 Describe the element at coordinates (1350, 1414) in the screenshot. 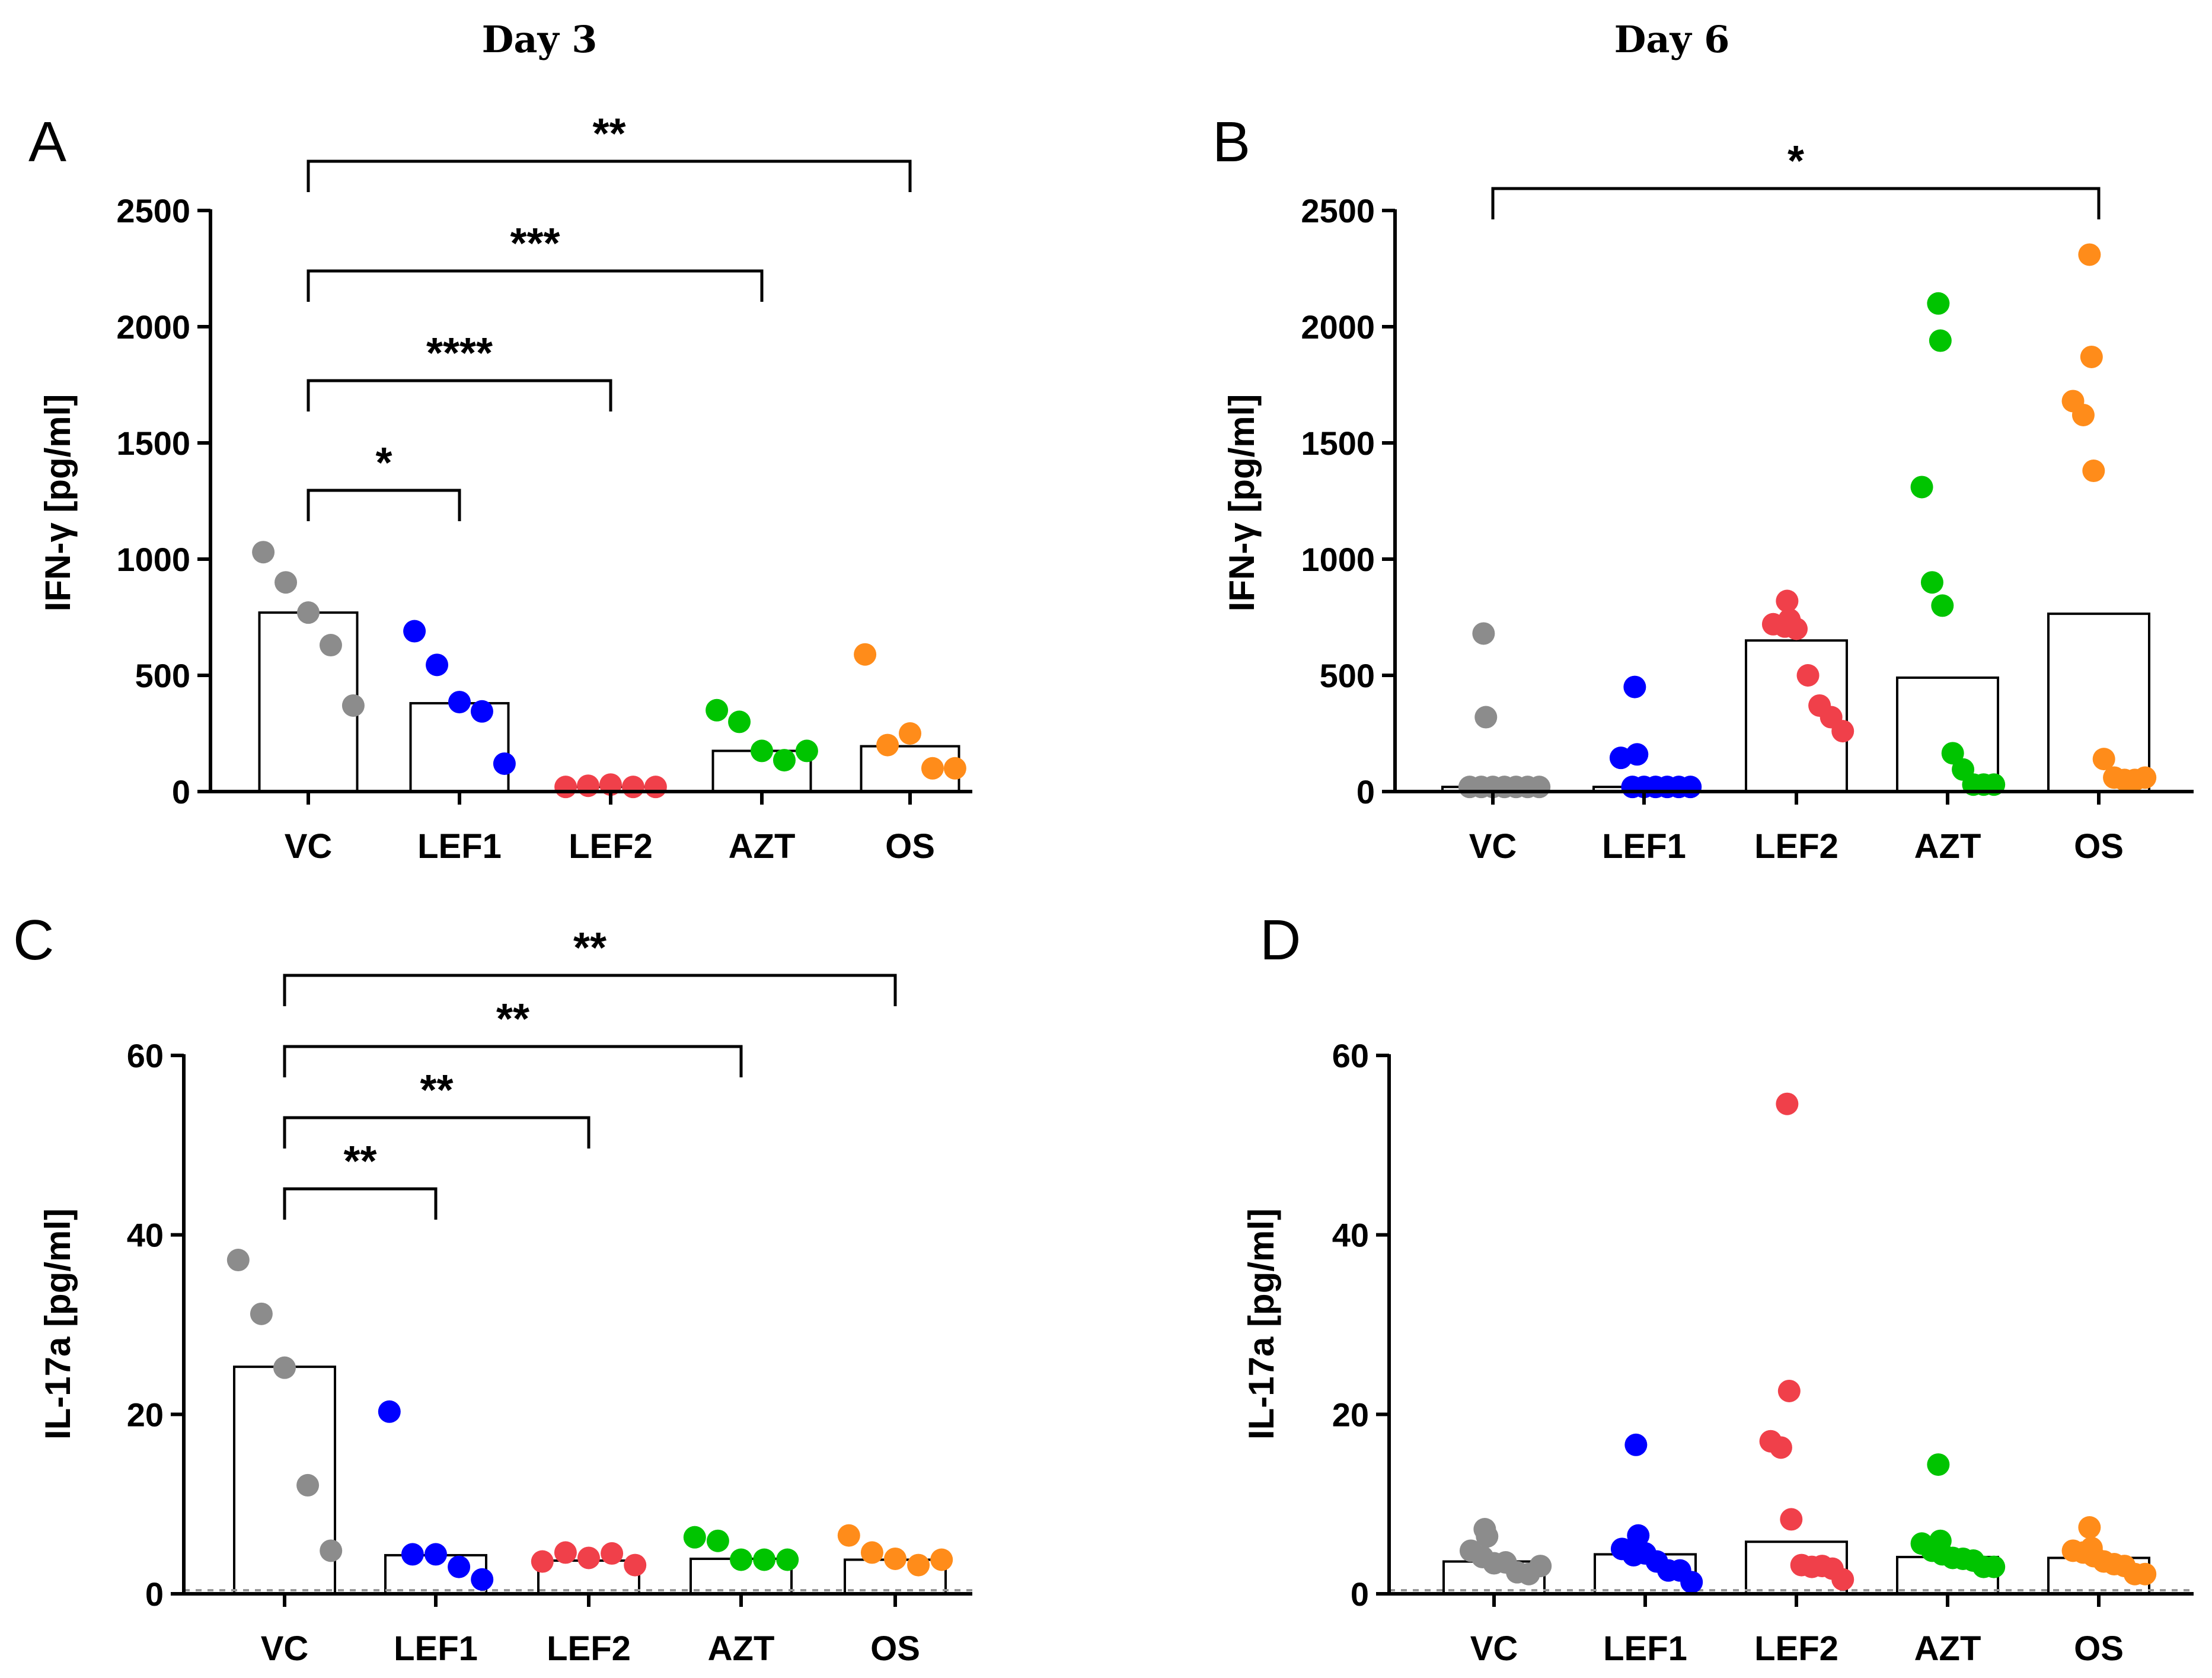

I see `y-tick-label-d-20: 20` at that location.